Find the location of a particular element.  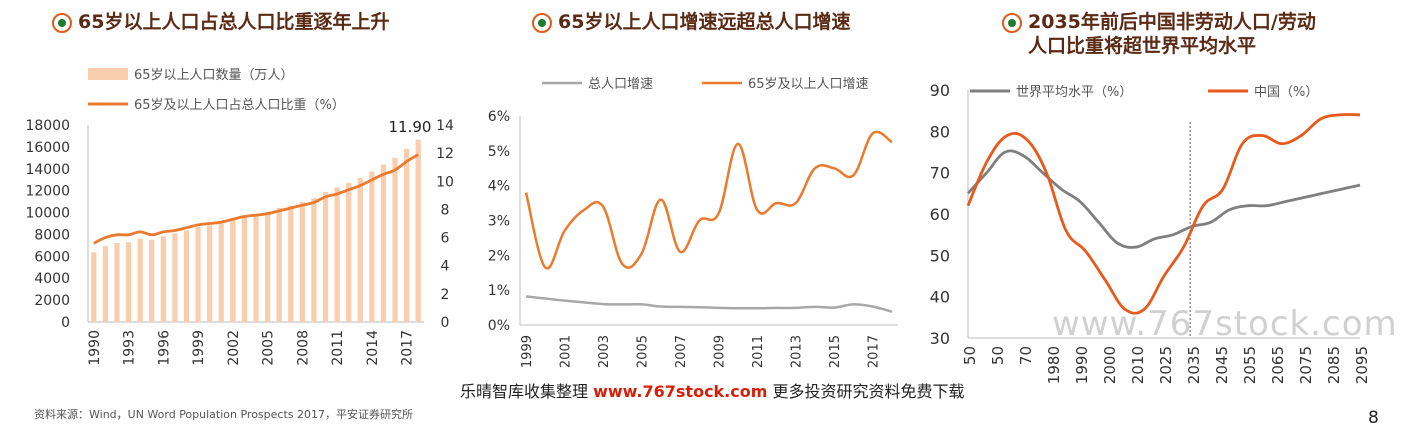

watermark-prefix: 乐晴智库收集整理 is located at coordinates (524, 391).